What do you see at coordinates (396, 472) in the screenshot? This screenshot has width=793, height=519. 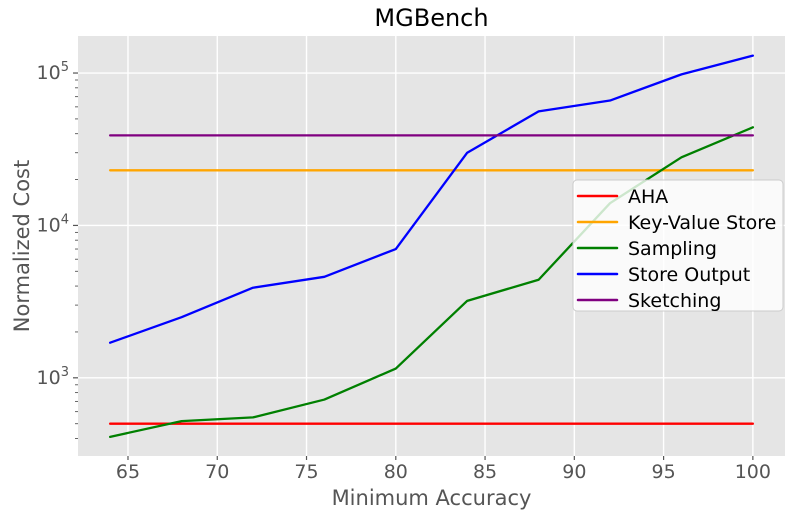 I see `x-tick-label: 80` at bounding box center [396, 472].